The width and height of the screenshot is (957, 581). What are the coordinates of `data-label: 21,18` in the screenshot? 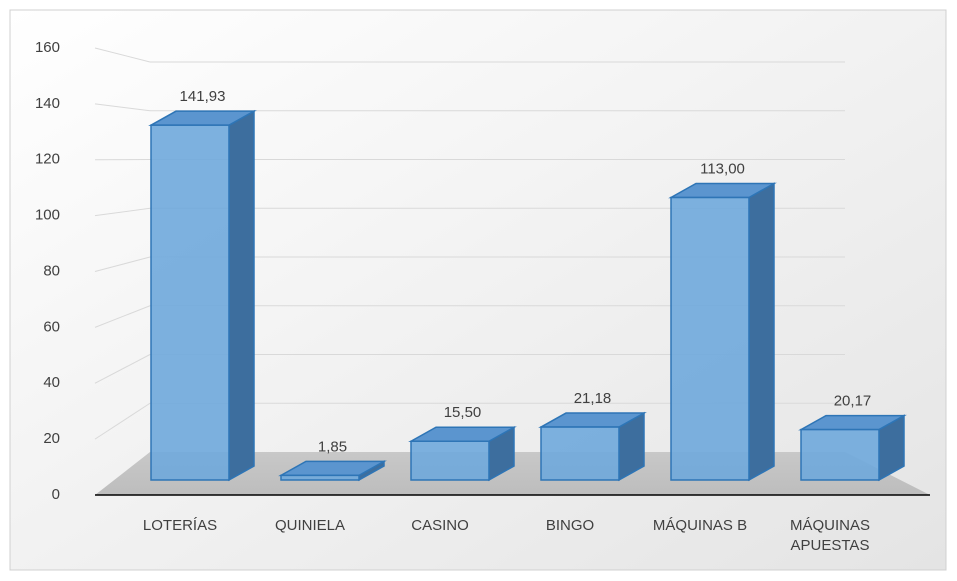 It's located at (593, 398).